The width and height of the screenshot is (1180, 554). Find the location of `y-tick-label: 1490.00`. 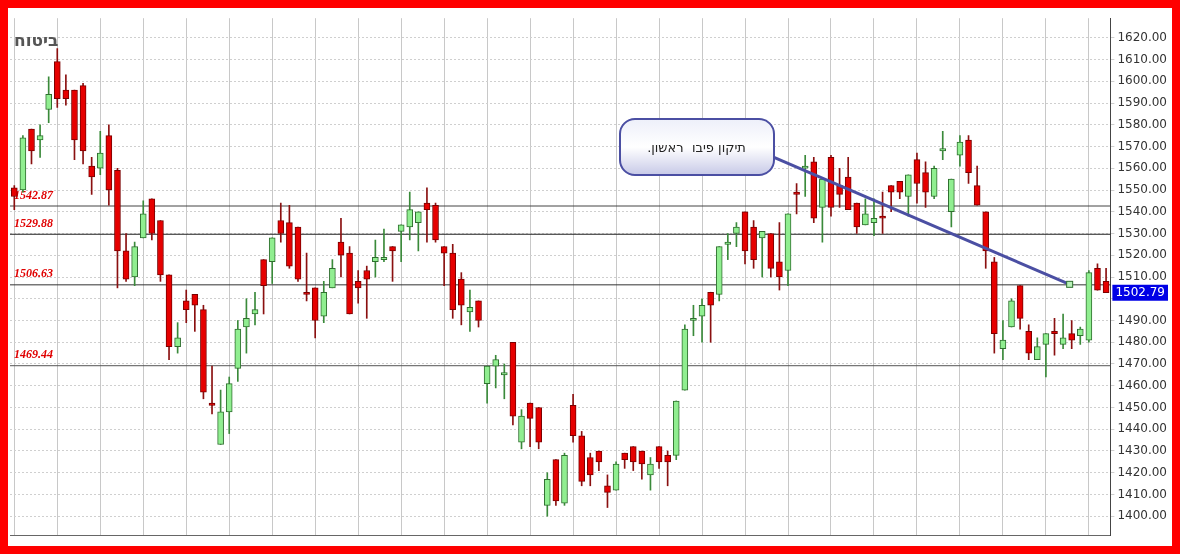

y-tick-label: 1490.00 is located at coordinates (1142, 319).